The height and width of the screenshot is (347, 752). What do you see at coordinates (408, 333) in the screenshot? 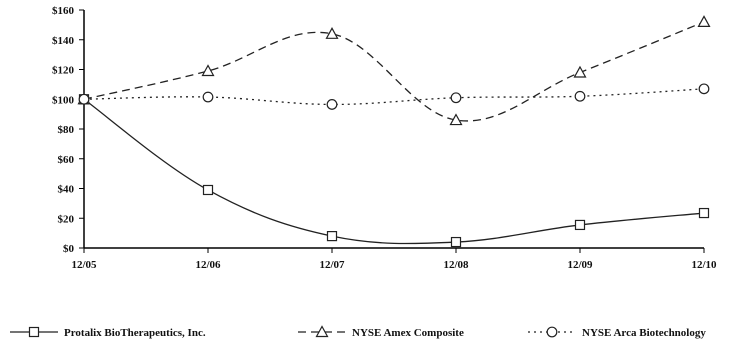
I see `legend-label-2: NYSE Amex Composite` at bounding box center [408, 333].